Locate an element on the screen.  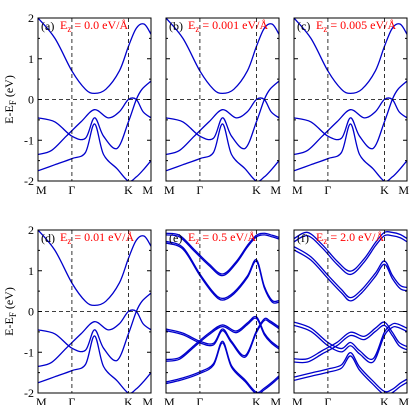
field-value: = 0.005 eV/Å is located at coordinates (361, 25).